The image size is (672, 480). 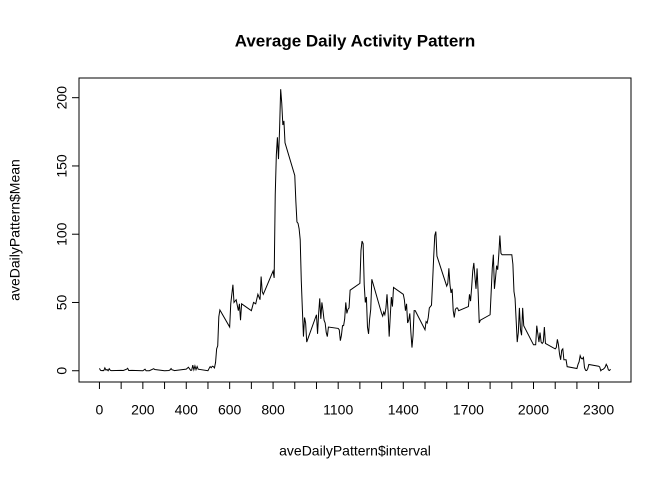 I want to click on x-tick-label: 200, so click(x=143, y=410).